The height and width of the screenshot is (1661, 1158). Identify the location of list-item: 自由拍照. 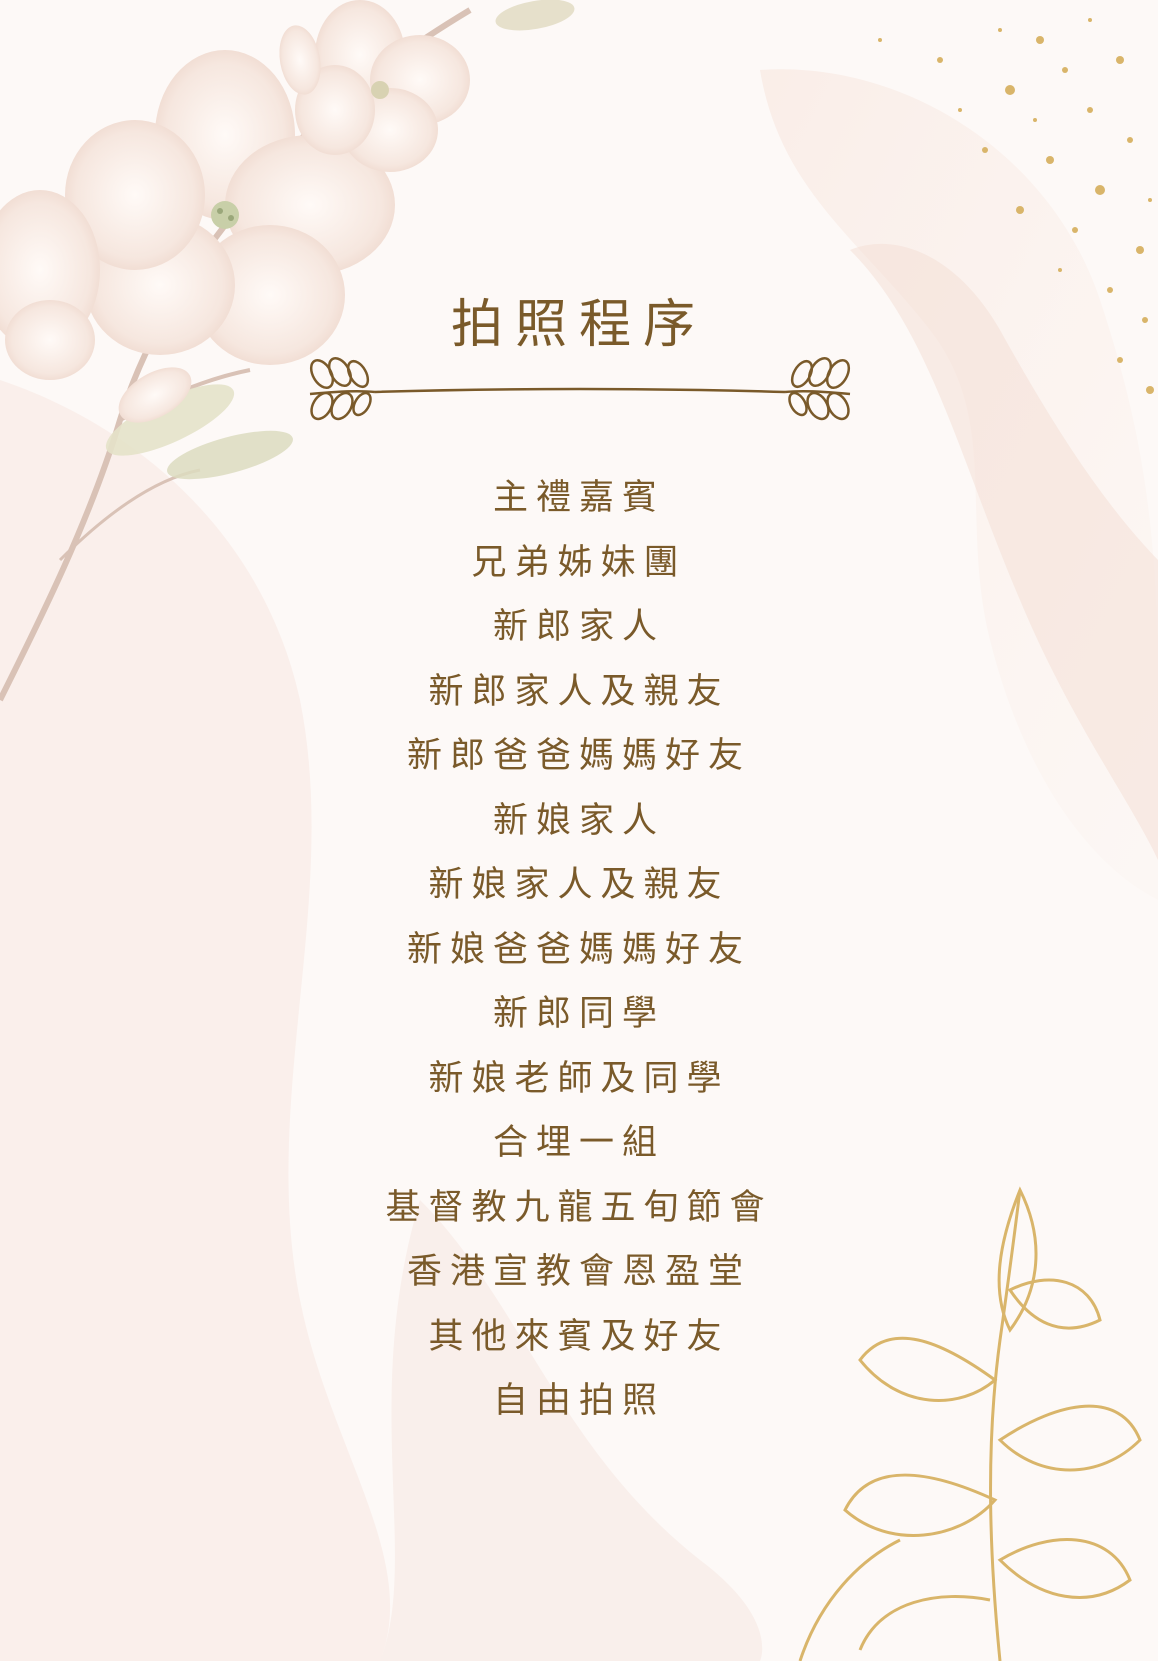
(578, 1401).